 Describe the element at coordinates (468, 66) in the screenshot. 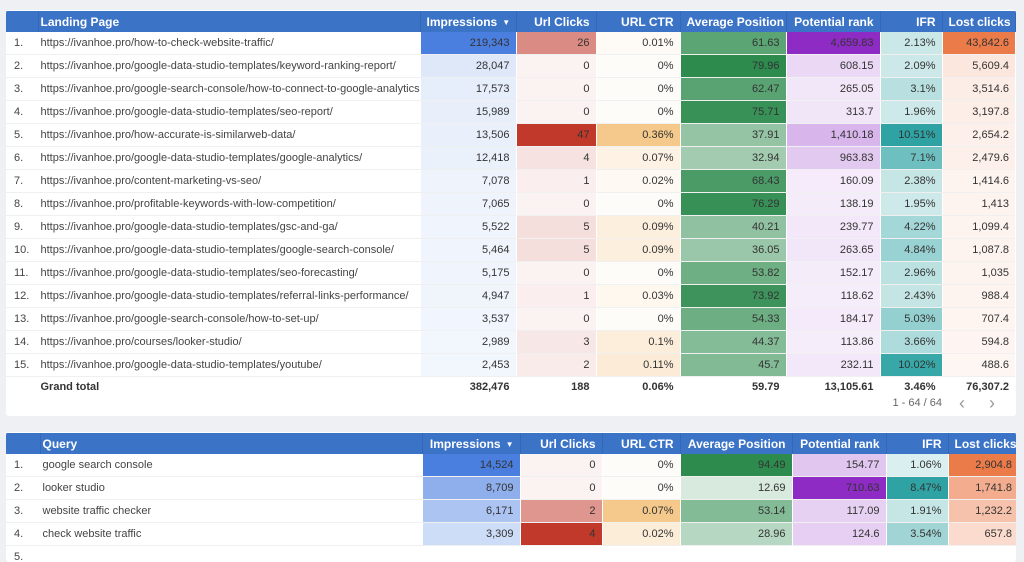

I see `impressions-cell: 28,047` at that location.